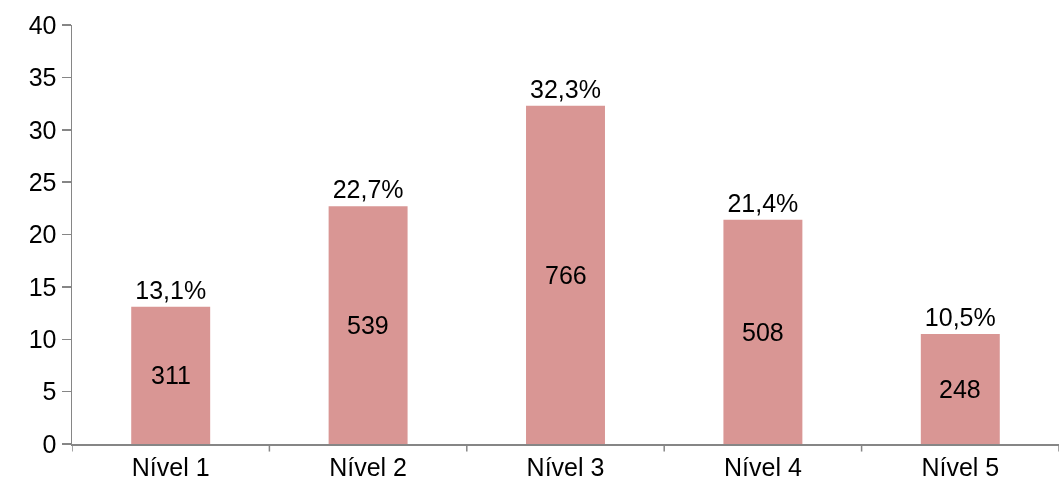 The width and height of the screenshot is (1059, 501). Describe the element at coordinates (42, 77) in the screenshot. I see `y-tick-label: 35` at that location.